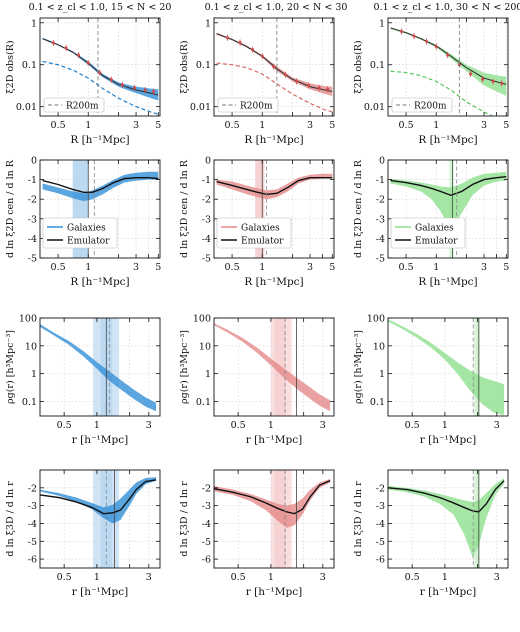 This screenshot has height=632, width=520. Describe the element at coordinates (448, 201) in the screenshot. I see `galaxies-band` at that location.